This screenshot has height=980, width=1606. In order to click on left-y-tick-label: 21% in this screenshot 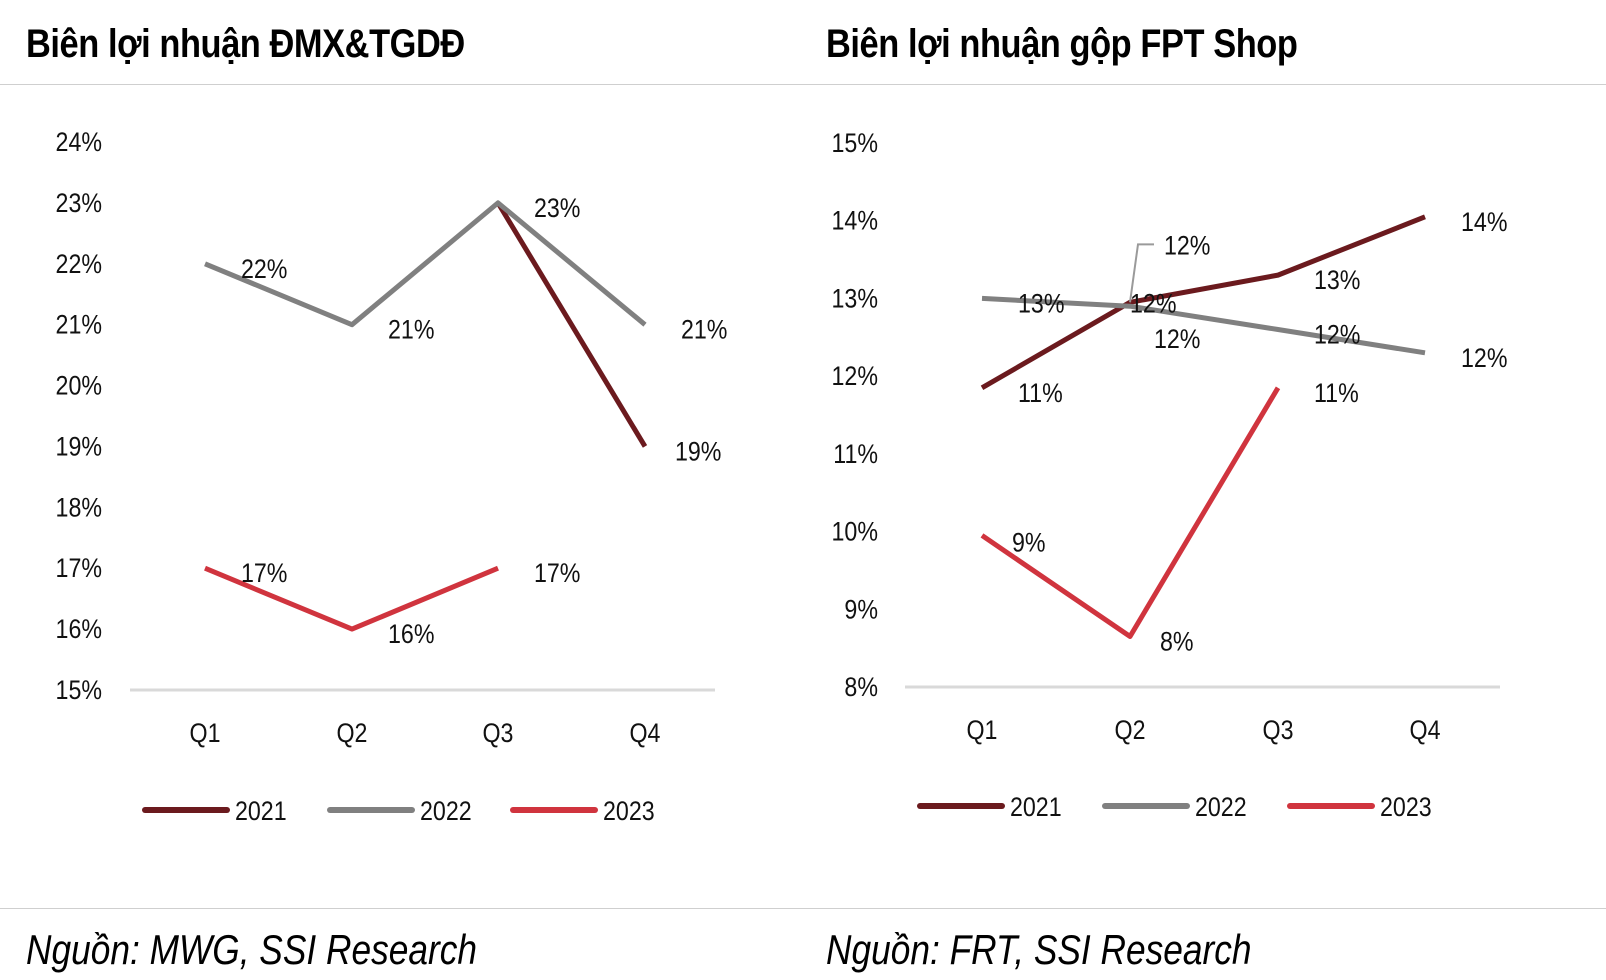, I will do `click(79, 325)`.